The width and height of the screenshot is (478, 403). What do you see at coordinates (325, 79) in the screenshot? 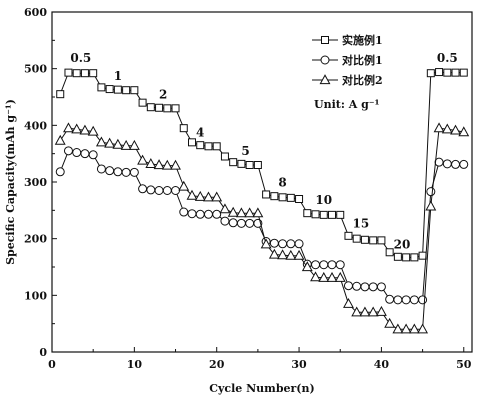
I see `legend-marker` at bounding box center [325, 79].